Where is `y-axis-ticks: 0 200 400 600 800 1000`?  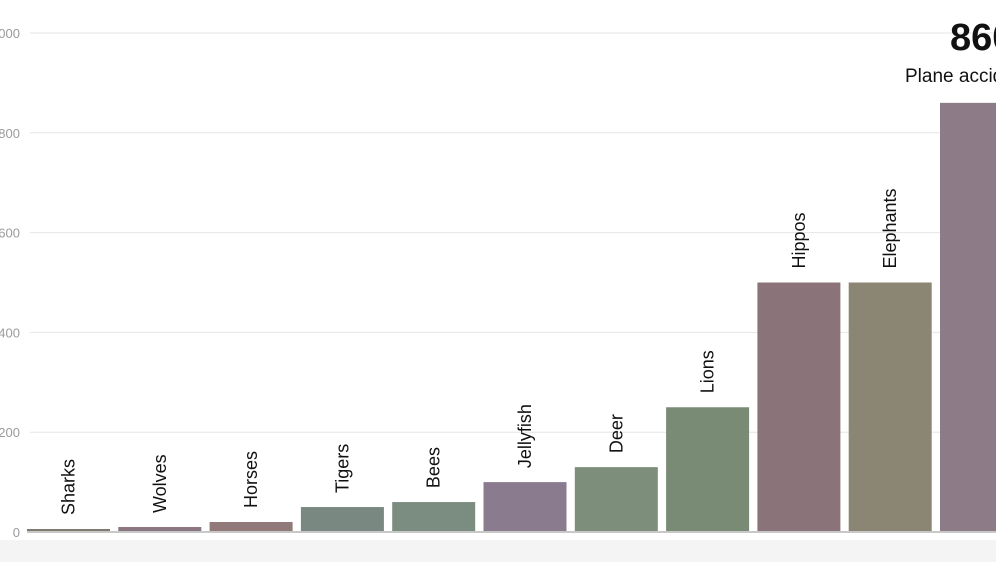 y-axis-ticks: 0 200 400 600 800 1000 is located at coordinates (10, 283).